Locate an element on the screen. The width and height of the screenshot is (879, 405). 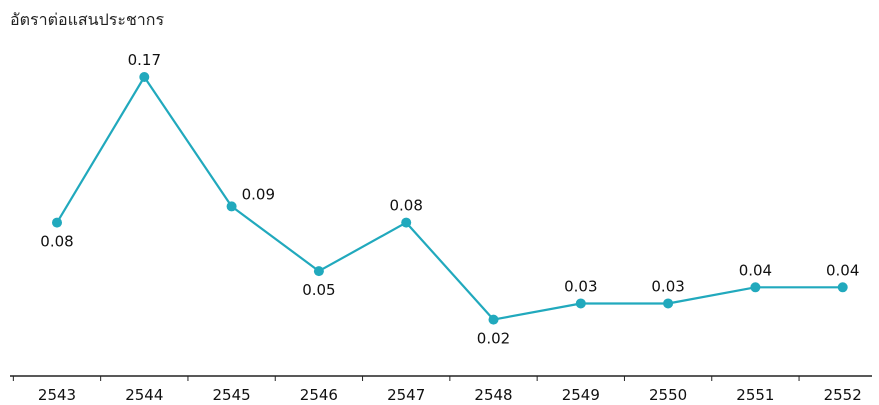
x-axis is located at coordinates (441, 378).